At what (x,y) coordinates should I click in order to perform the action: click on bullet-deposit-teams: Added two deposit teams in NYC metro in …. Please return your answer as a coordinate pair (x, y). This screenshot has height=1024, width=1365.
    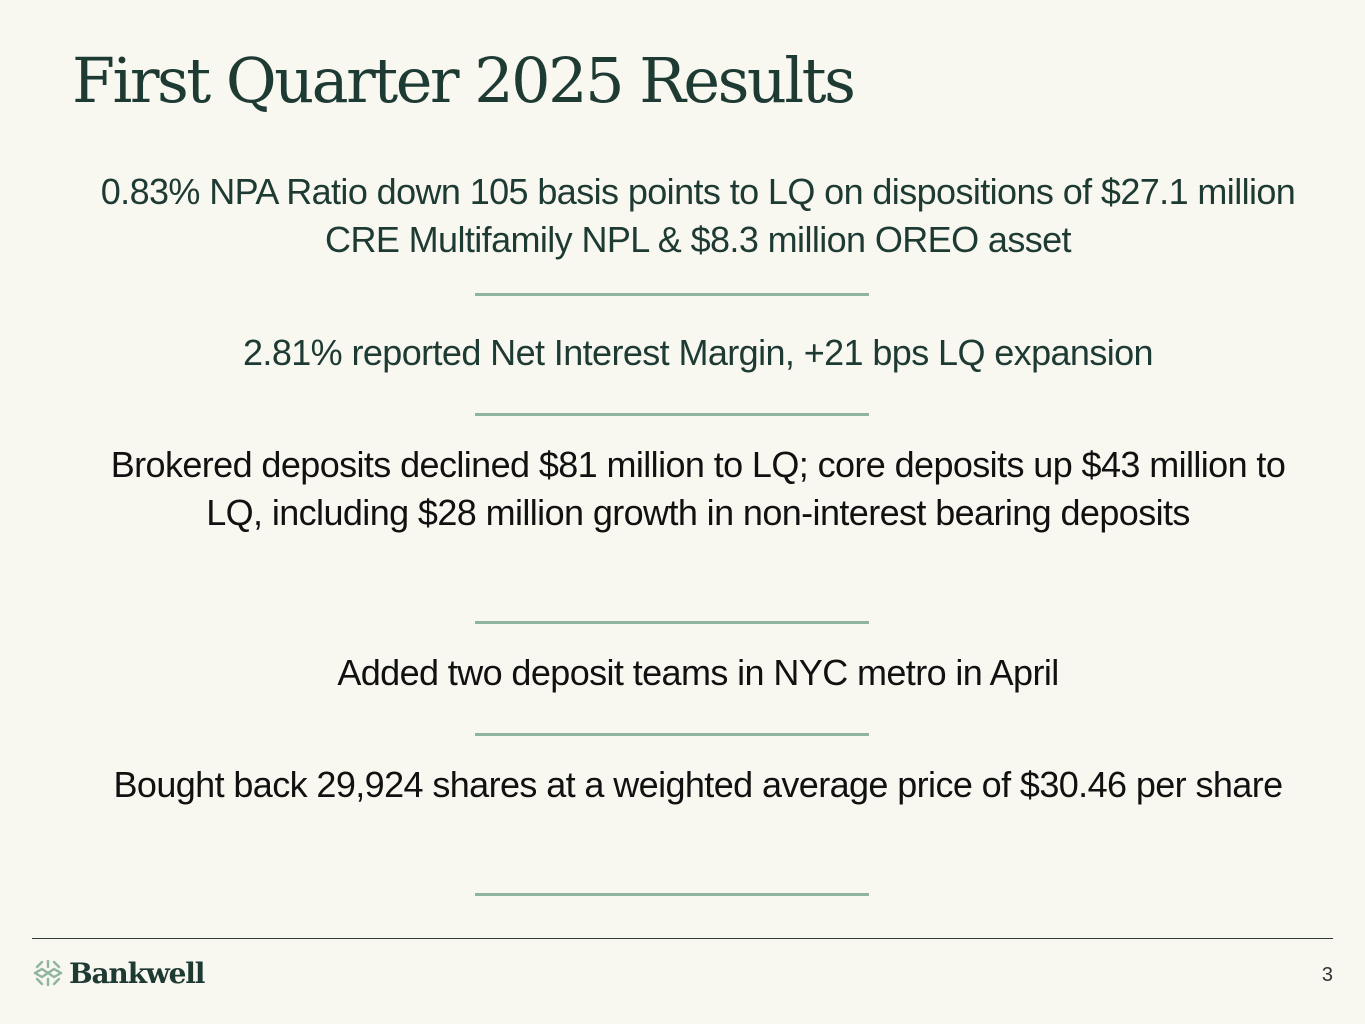
    Looking at the image, I should click on (698, 672).